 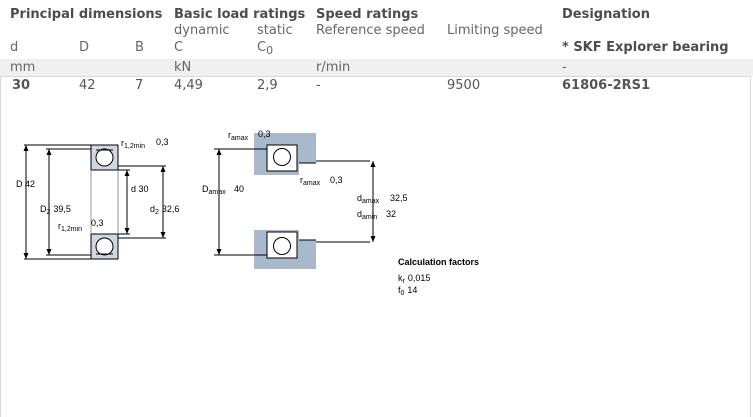 I want to click on subheader-B: B, so click(x=139, y=47).